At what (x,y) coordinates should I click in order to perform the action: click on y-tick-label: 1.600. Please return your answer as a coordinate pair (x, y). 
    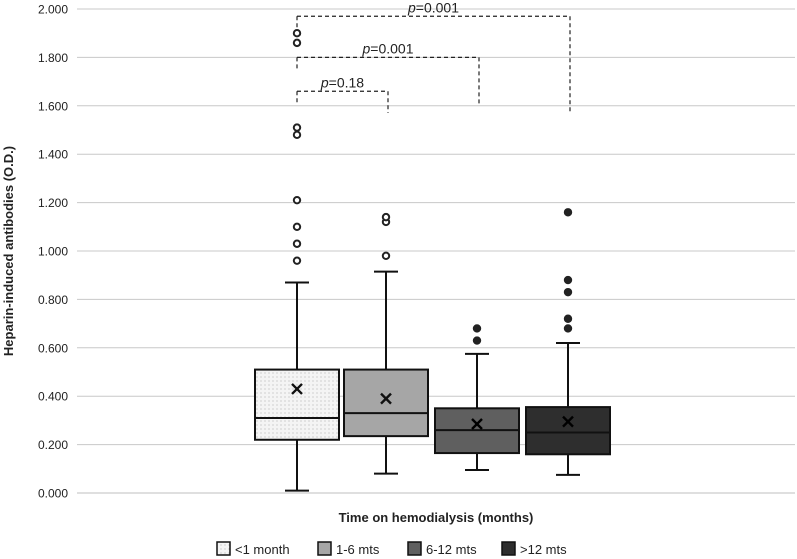
    Looking at the image, I should click on (53, 106).